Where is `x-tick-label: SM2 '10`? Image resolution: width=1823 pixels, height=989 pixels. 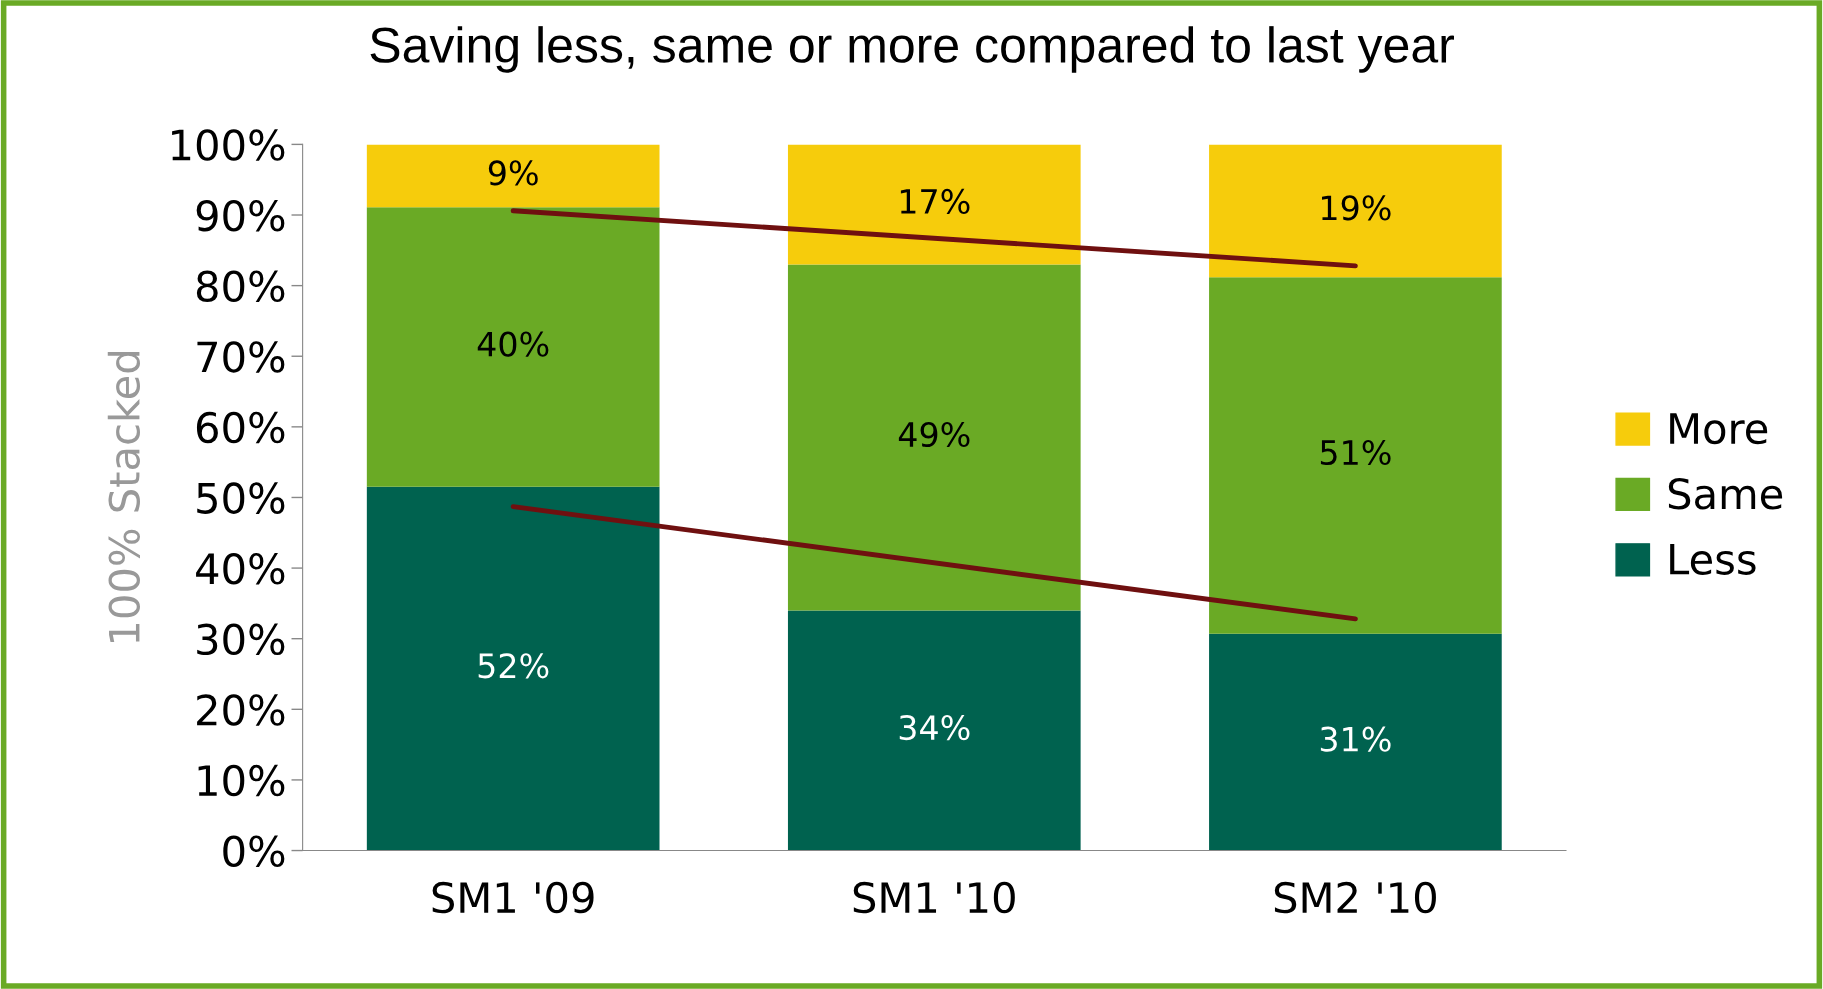
x-tick-label: SM2 '10 is located at coordinates (1355, 897).